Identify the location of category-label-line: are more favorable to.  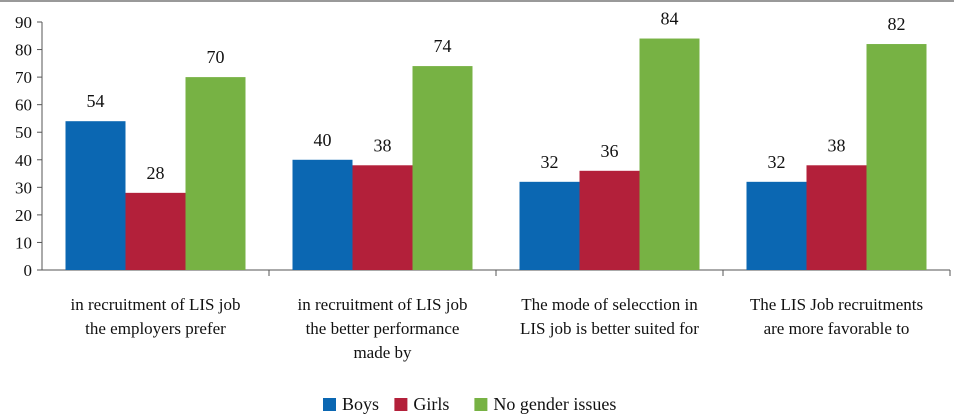
(837, 328).